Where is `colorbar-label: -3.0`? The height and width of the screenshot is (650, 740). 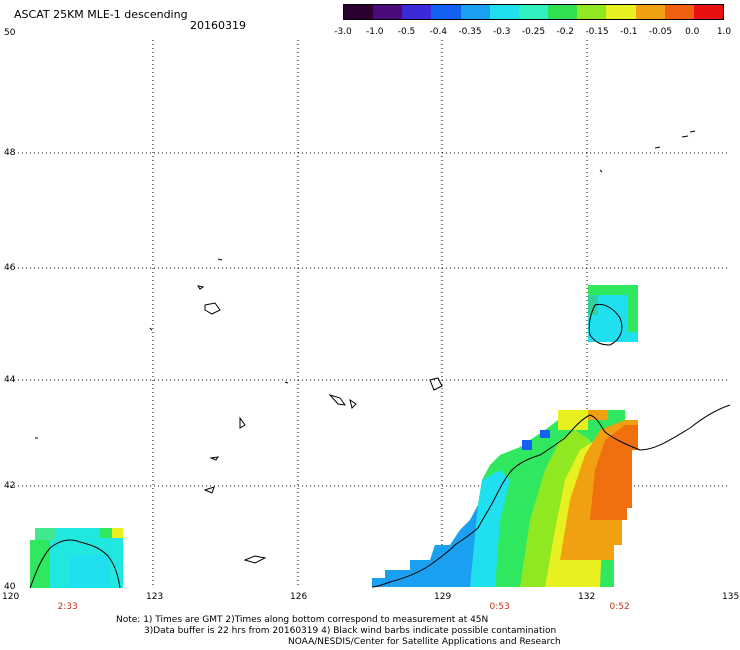
colorbar-label: -3.0 is located at coordinates (343, 32).